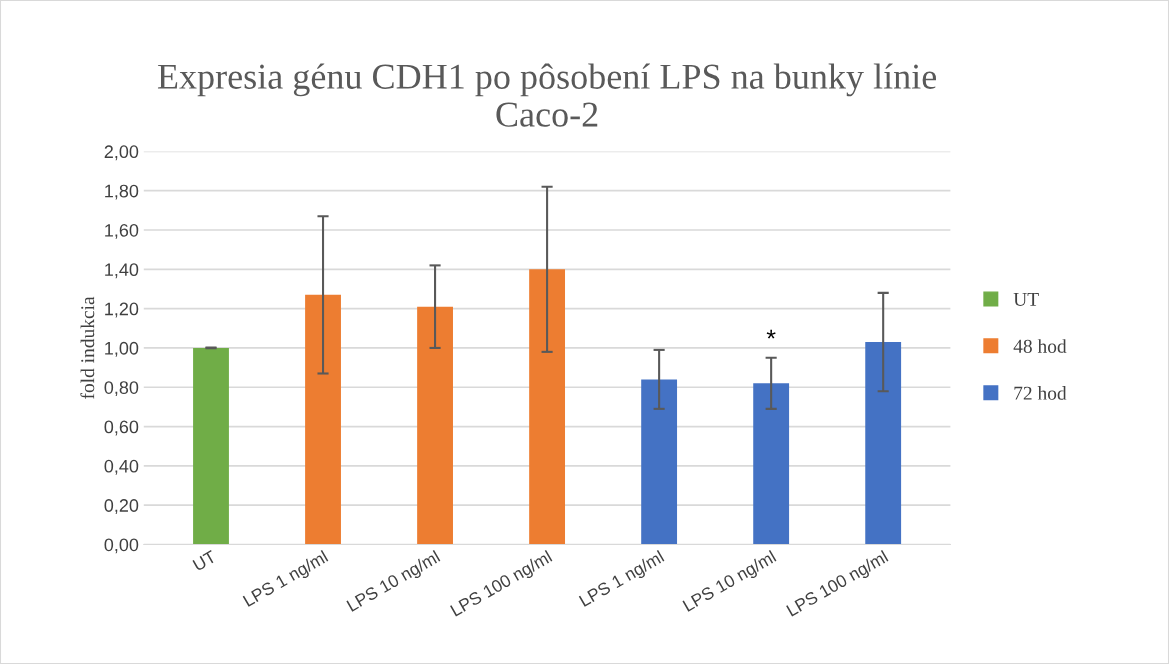 The width and height of the screenshot is (1169, 664). What do you see at coordinates (121, 546) in the screenshot?
I see `y-tick-label: 0,00` at bounding box center [121, 546].